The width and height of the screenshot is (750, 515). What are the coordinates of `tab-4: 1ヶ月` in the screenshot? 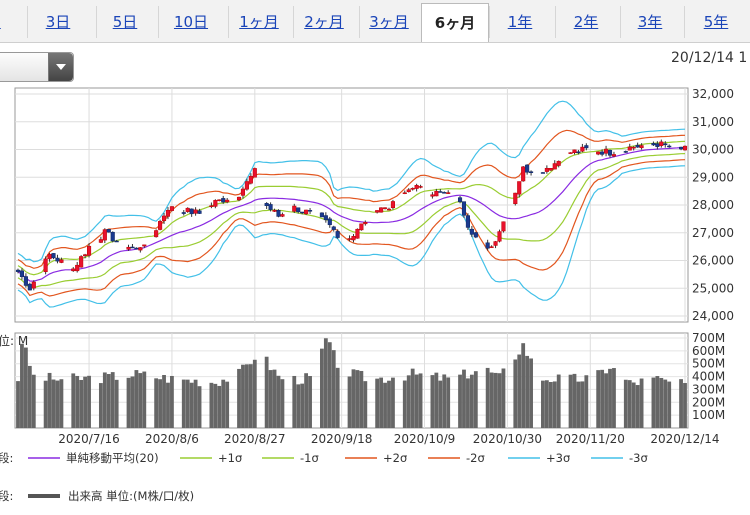 It's located at (258, 22).